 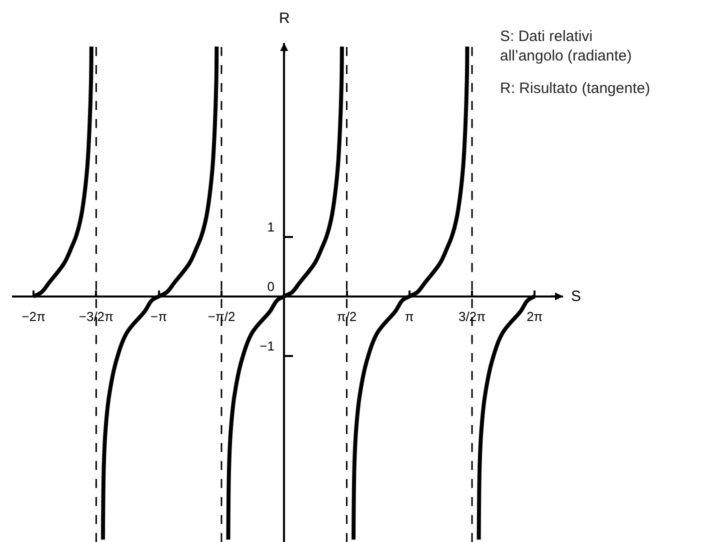 What do you see at coordinates (159, 316) in the screenshot?
I see `x-tick-label: −π` at bounding box center [159, 316].